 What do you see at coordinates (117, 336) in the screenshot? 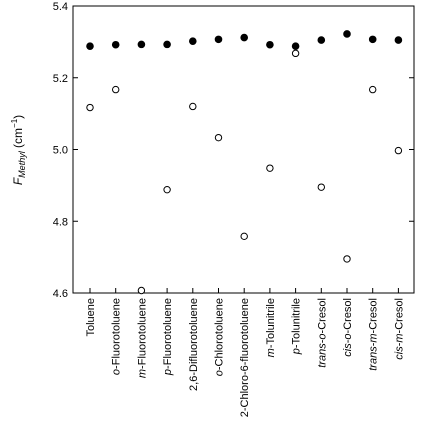
I see `x-tick-label: o-Fluorotoluene` at bounding box center [117, 336].